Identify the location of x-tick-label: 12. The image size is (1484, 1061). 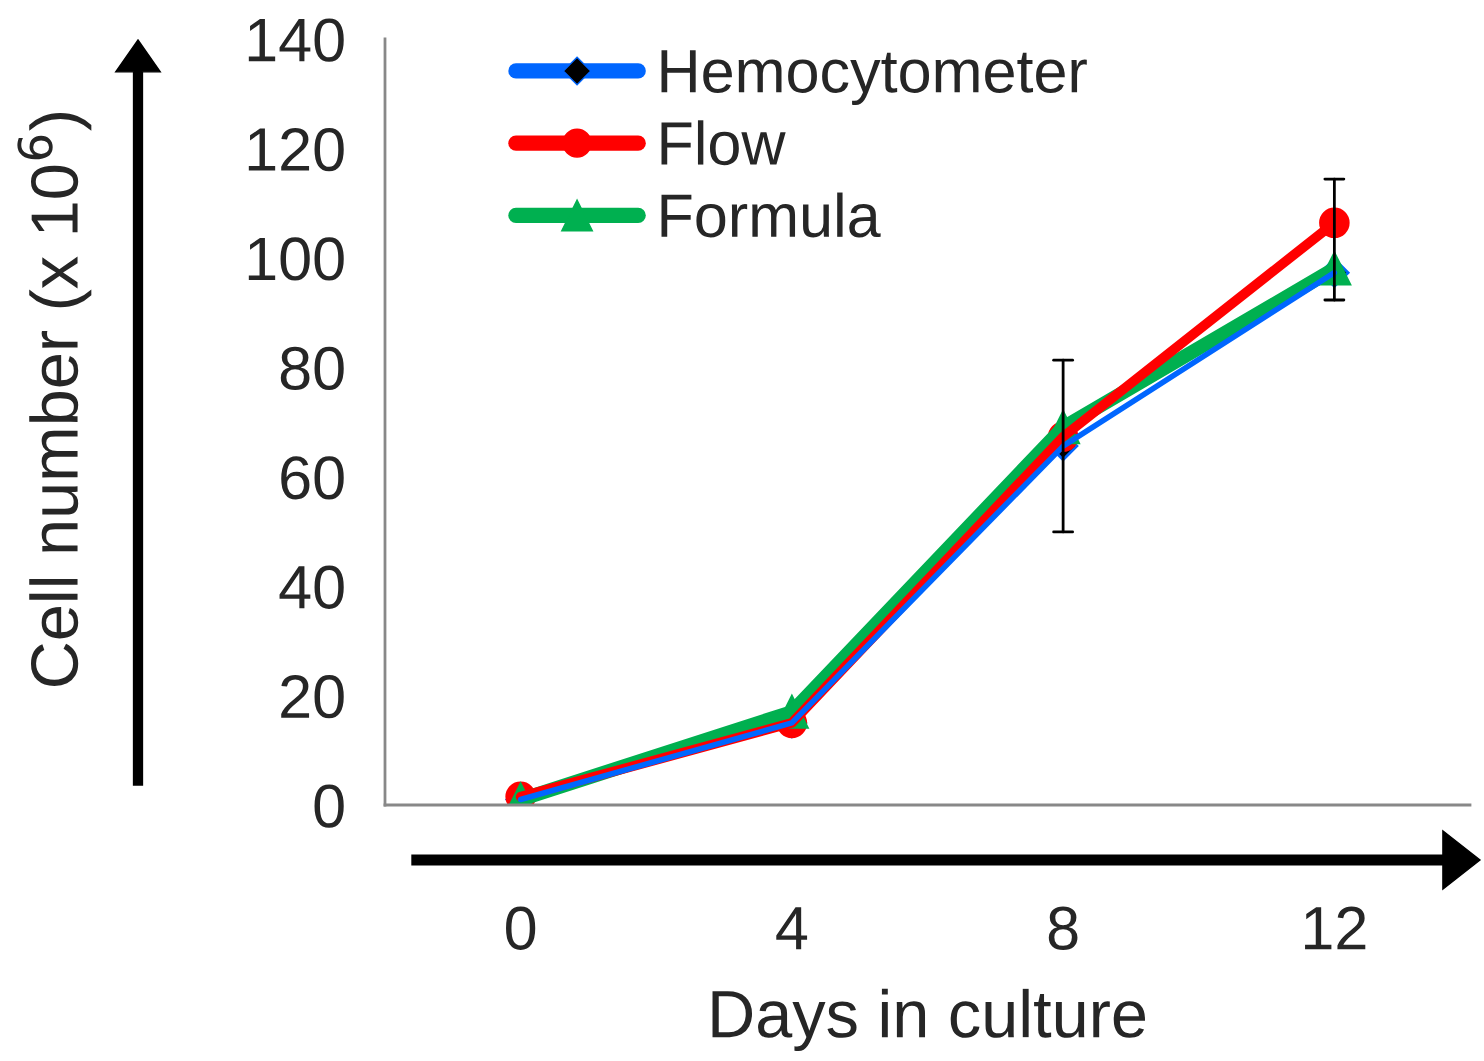
(1335, 928).